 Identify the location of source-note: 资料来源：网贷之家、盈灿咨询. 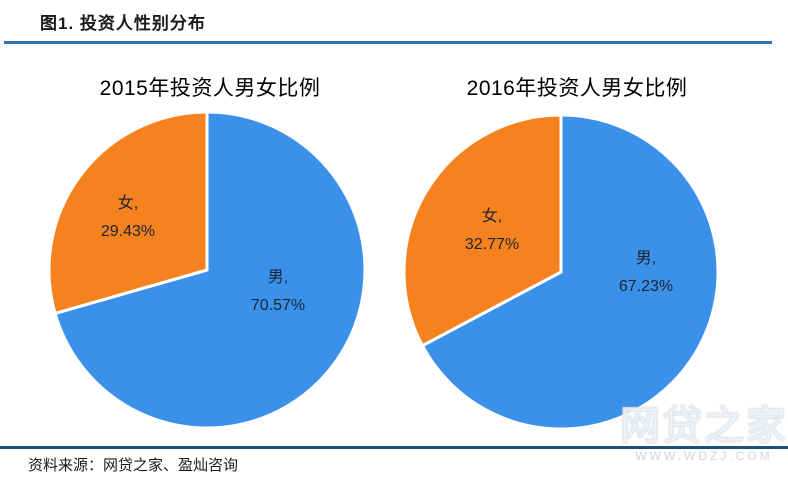
(133, 465).